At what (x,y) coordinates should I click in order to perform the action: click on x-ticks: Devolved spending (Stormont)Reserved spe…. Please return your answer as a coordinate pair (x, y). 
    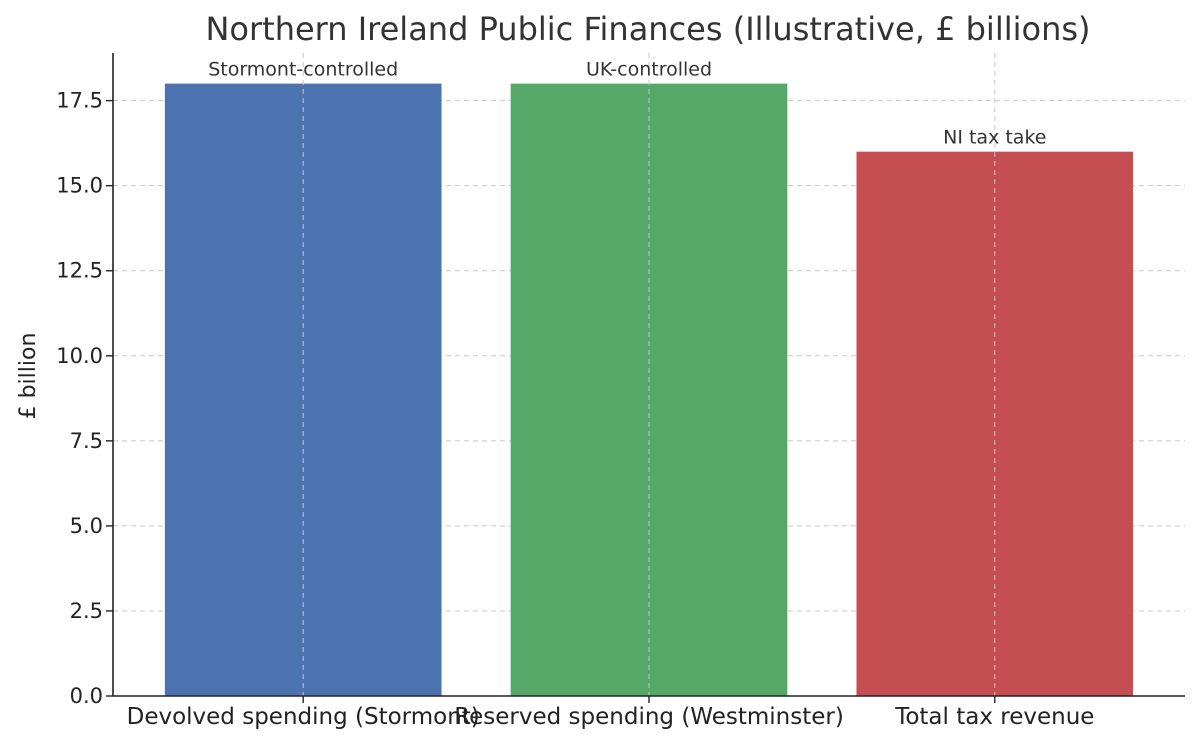
    Looking at the image, I should click on (610, 713).